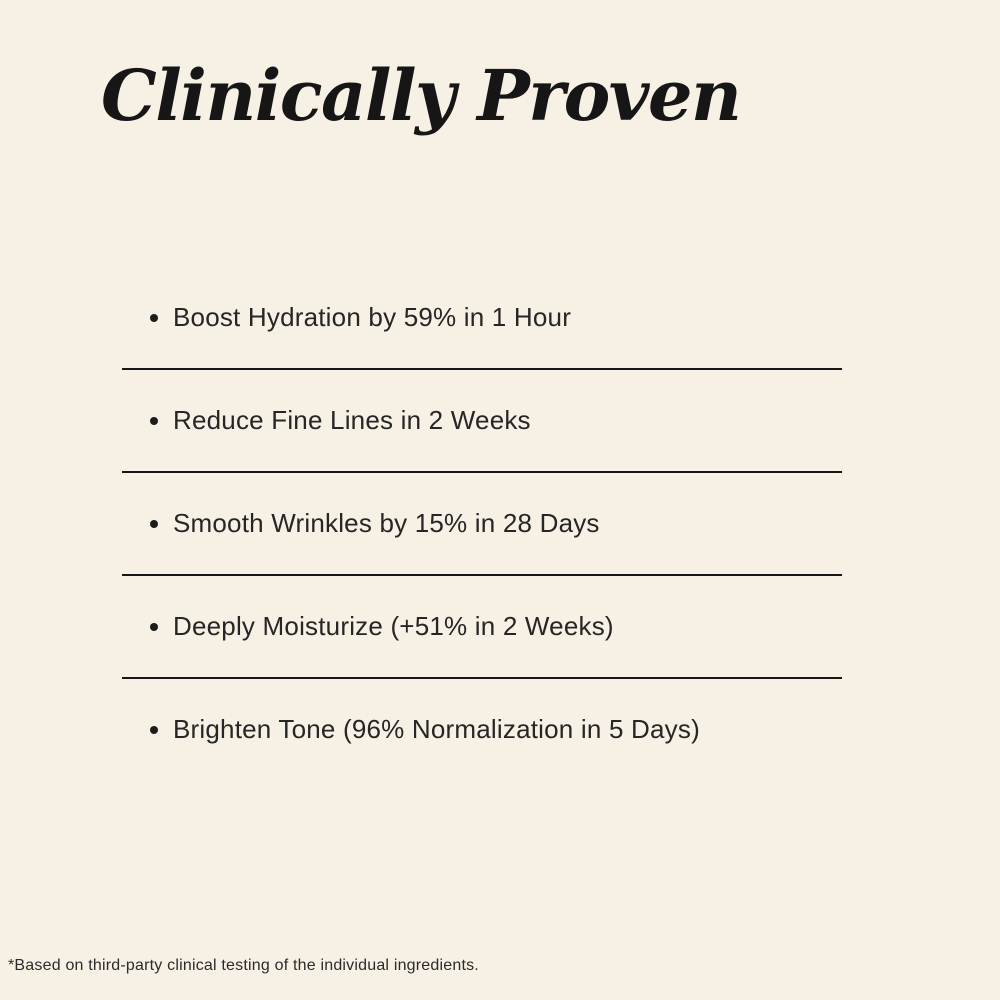  What do you see at coordinates (352, 420) in the screenshot?
I see `claim-text: Reduce Fine Lines in 2 Weeks` at bounding box center [352, 420].